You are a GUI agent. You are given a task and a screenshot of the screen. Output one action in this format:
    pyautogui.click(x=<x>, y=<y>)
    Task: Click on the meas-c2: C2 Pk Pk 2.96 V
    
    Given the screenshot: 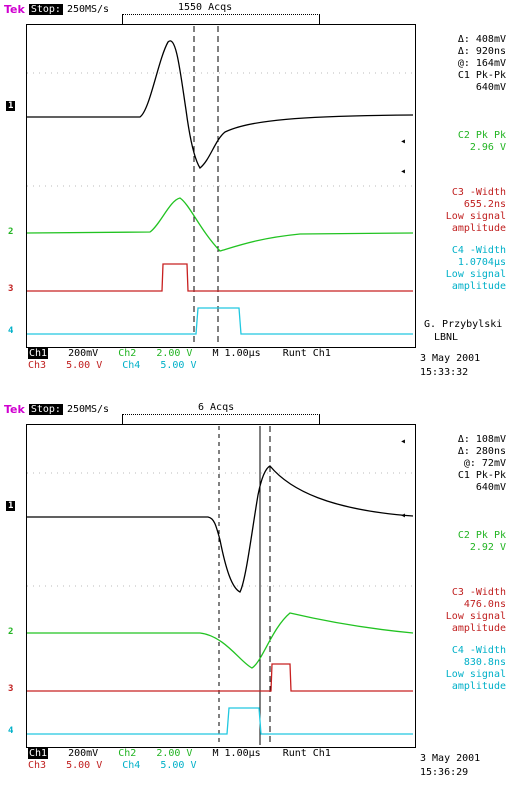 What is the action you would take?
    pyautogui.click(x=462, y=142)
    